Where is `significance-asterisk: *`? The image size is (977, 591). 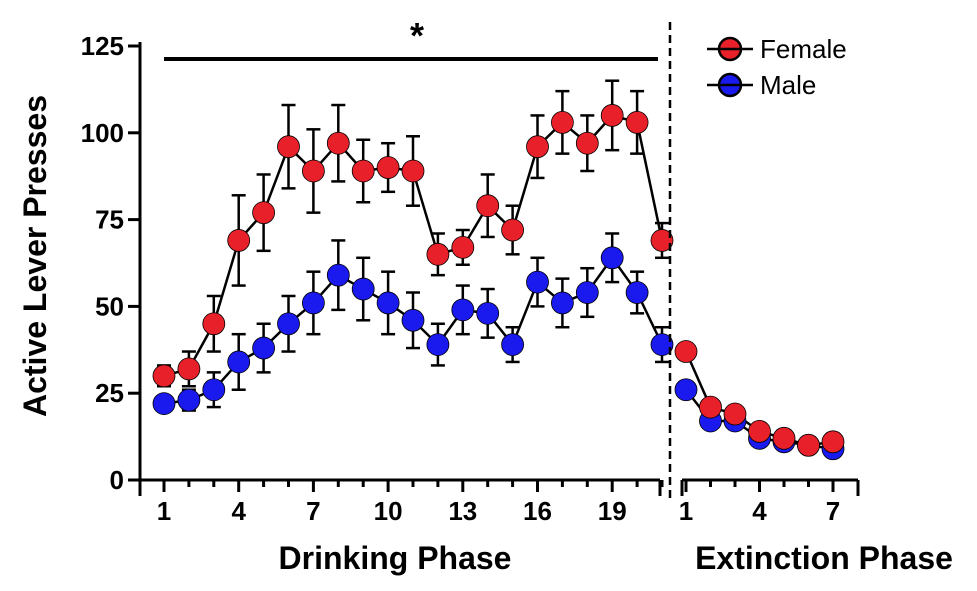 significance-asterisk: * is located at coordinates (417, 35).